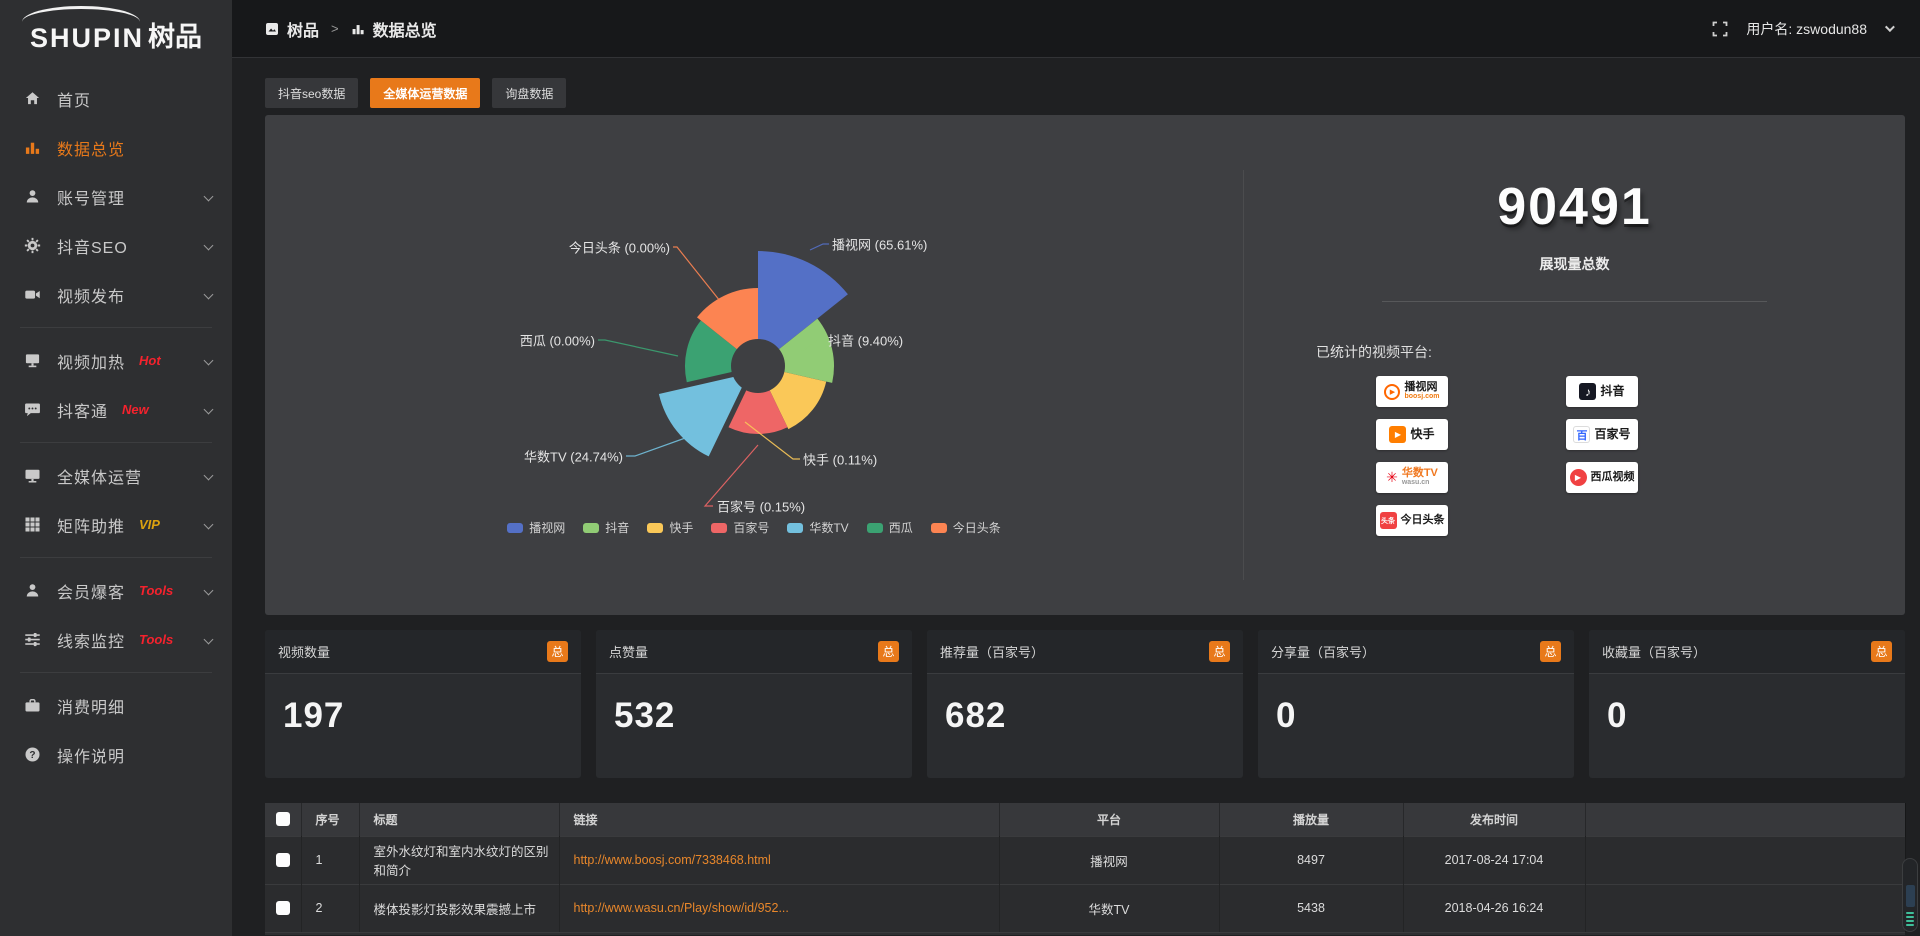 This screenshot has height=936, width=1920. What do you see at coordinates (32, 590) in the screenshot?
I see `user-icon` at bounding box center [32, 590].